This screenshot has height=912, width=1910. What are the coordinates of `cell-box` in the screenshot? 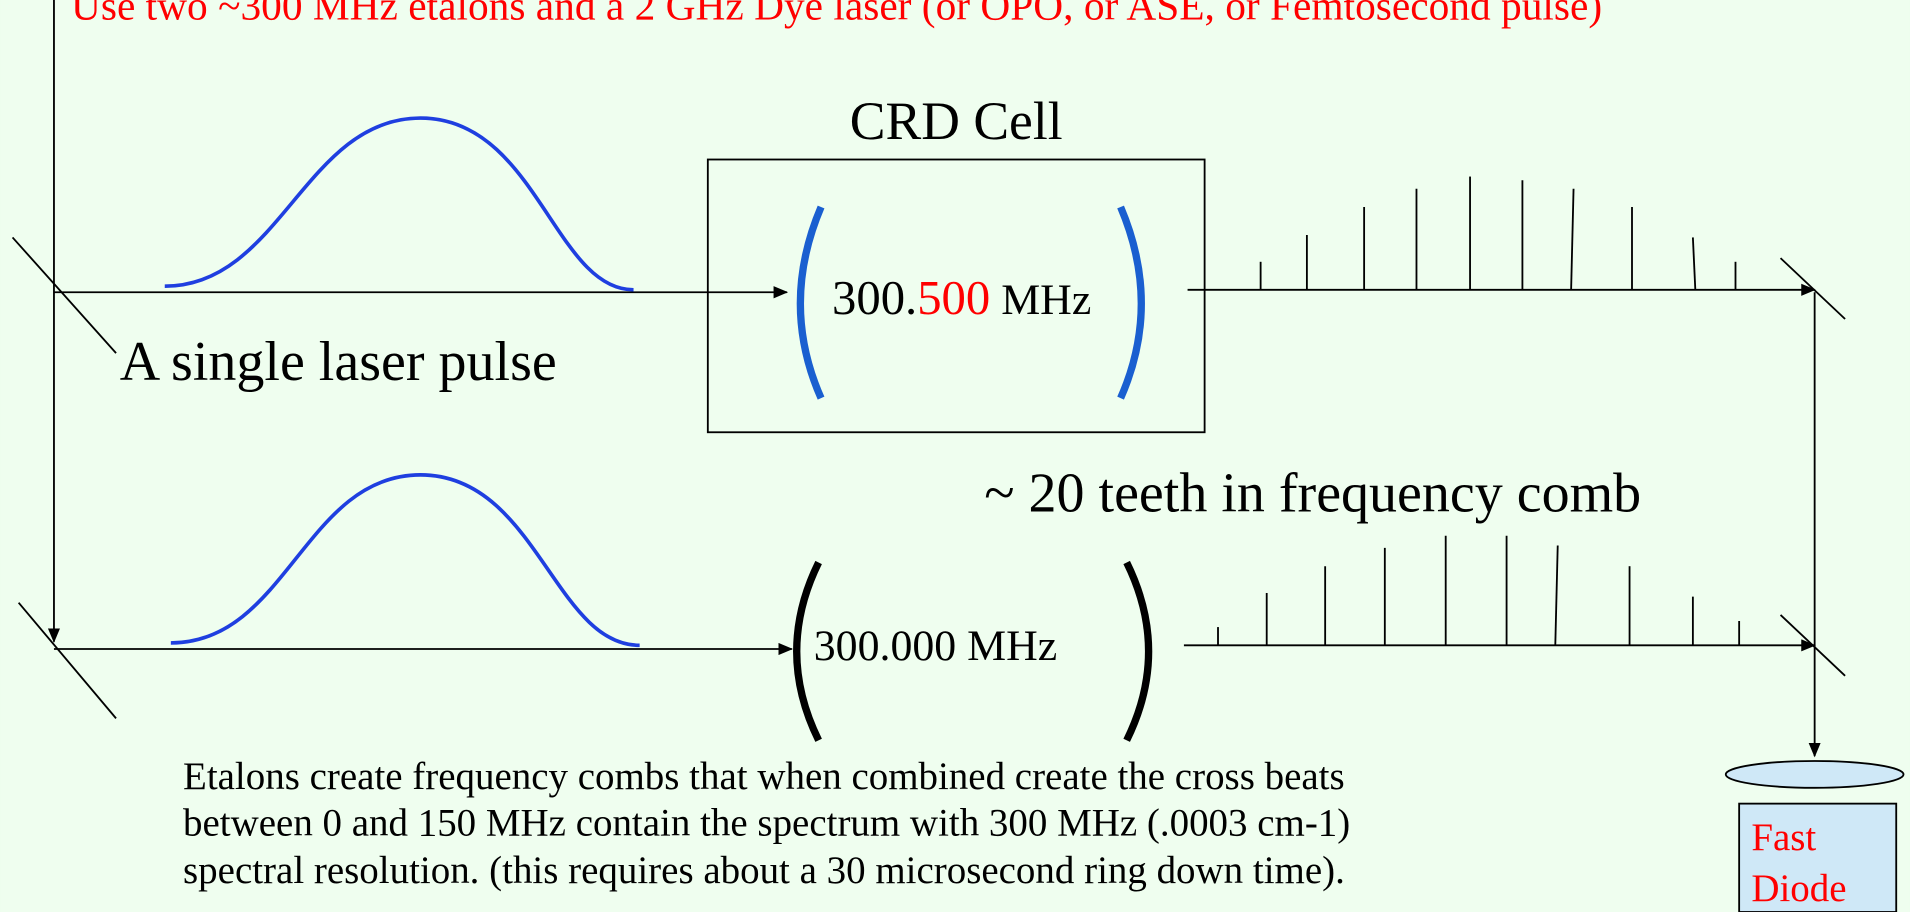 It's located at (956, 296).